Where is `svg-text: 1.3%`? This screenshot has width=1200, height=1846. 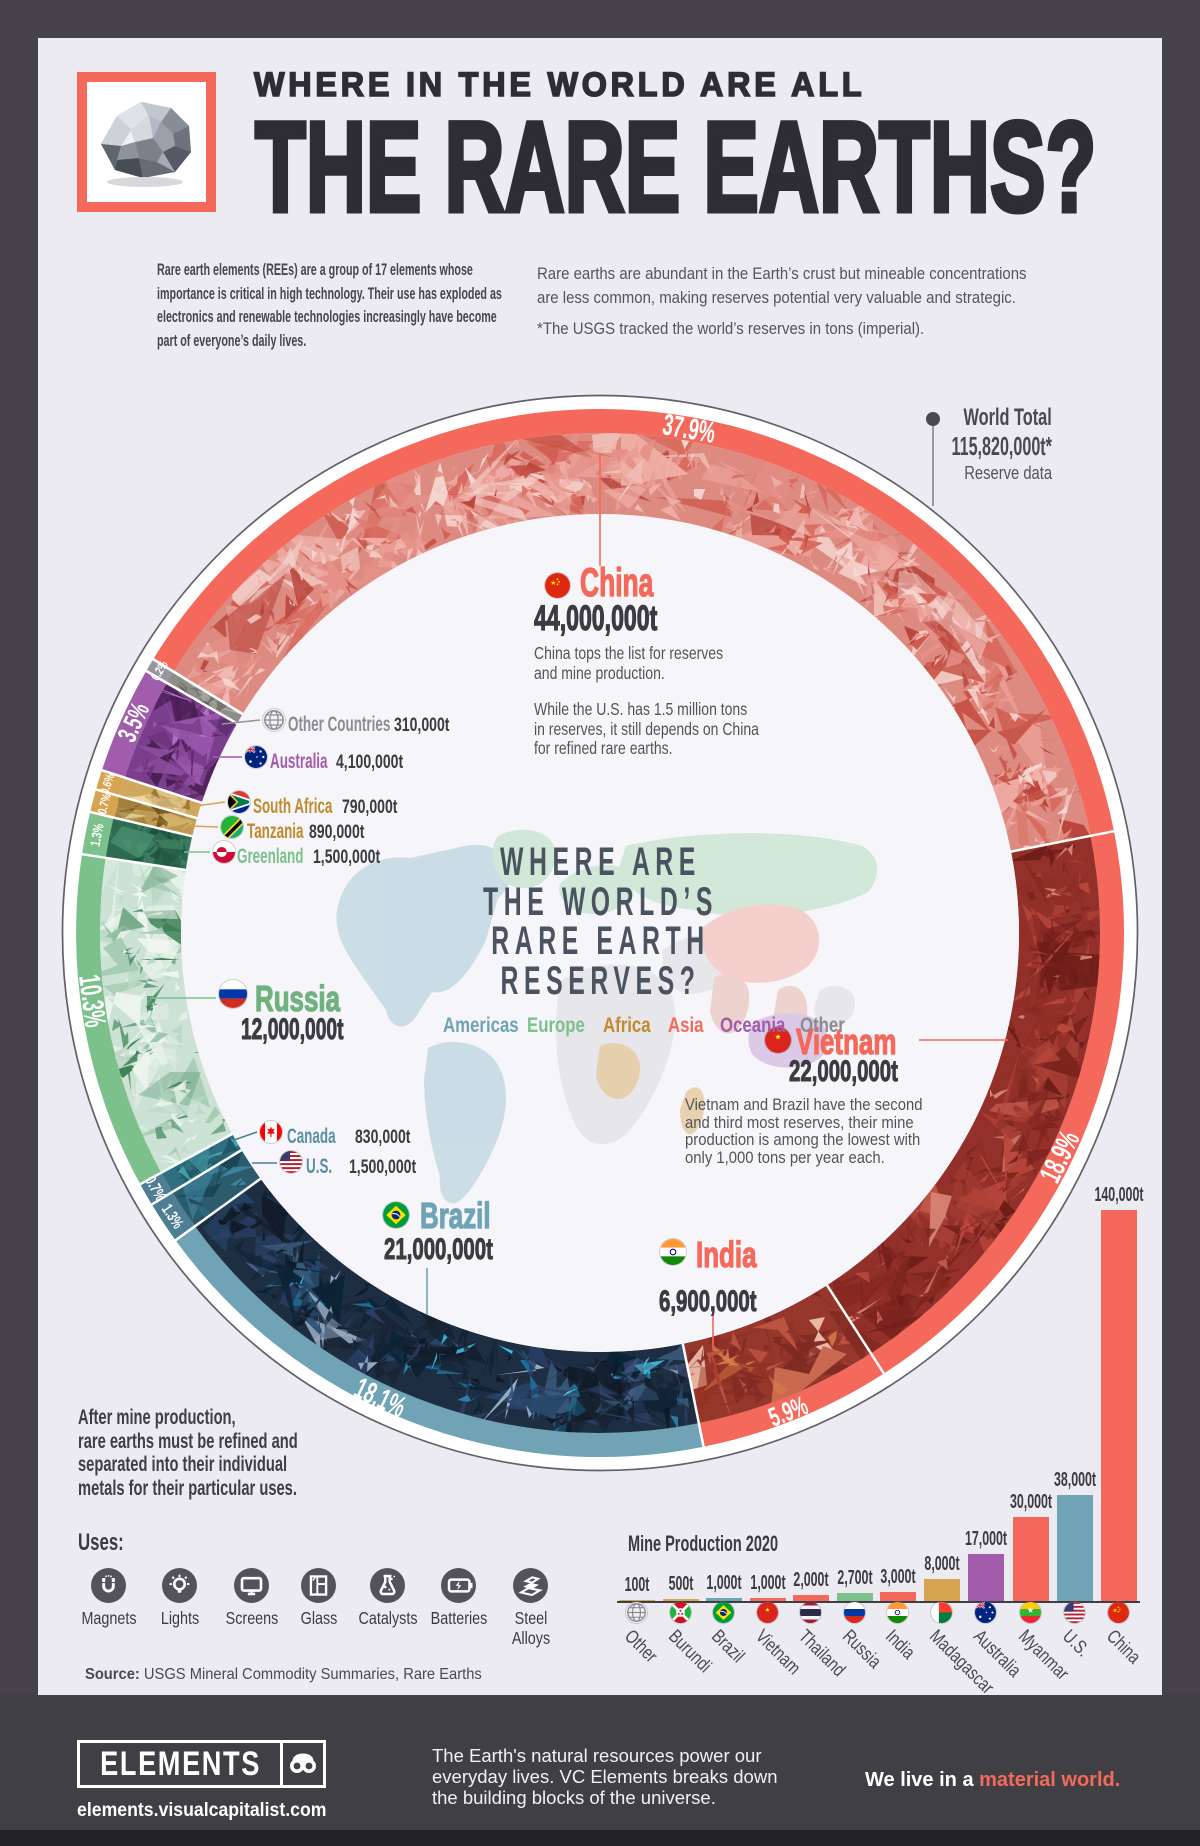
svg-text: 1.3% is located at coordinates (97, 835).